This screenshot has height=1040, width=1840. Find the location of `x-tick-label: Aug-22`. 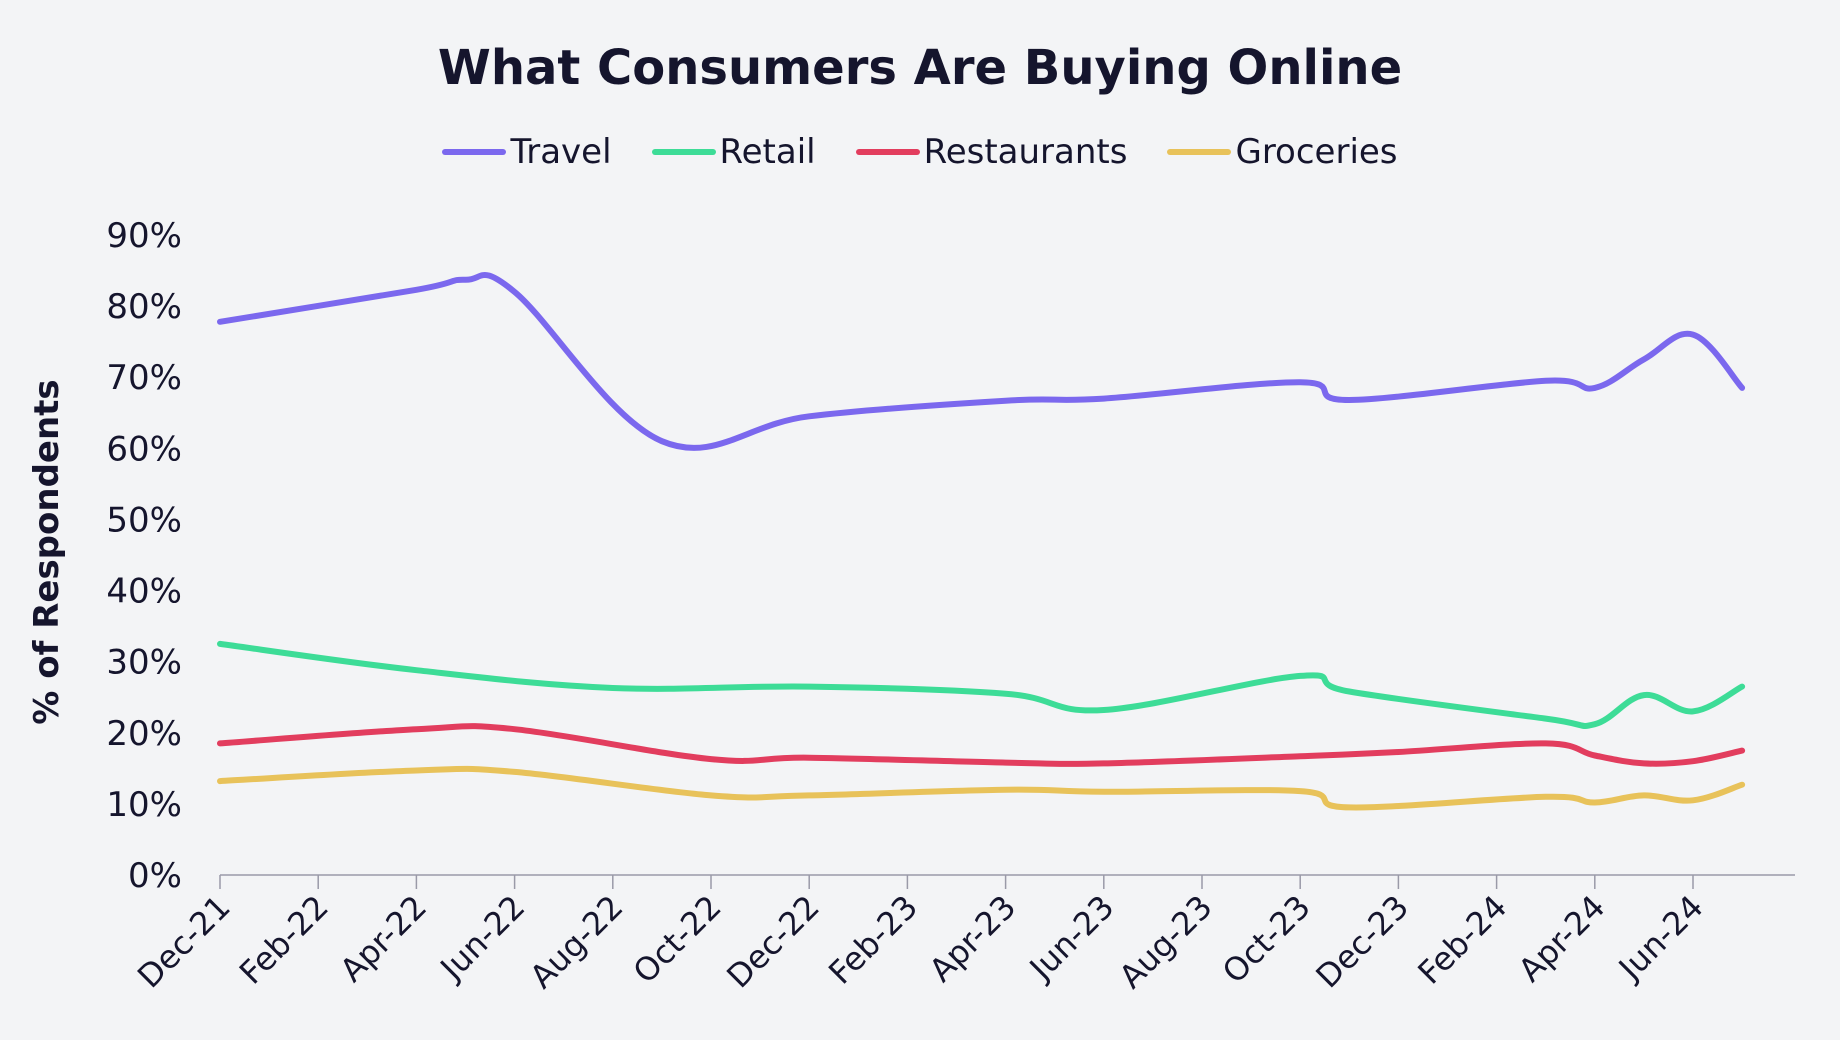

x-tick-label: Aug-22 is located at coordinates (576, 942).